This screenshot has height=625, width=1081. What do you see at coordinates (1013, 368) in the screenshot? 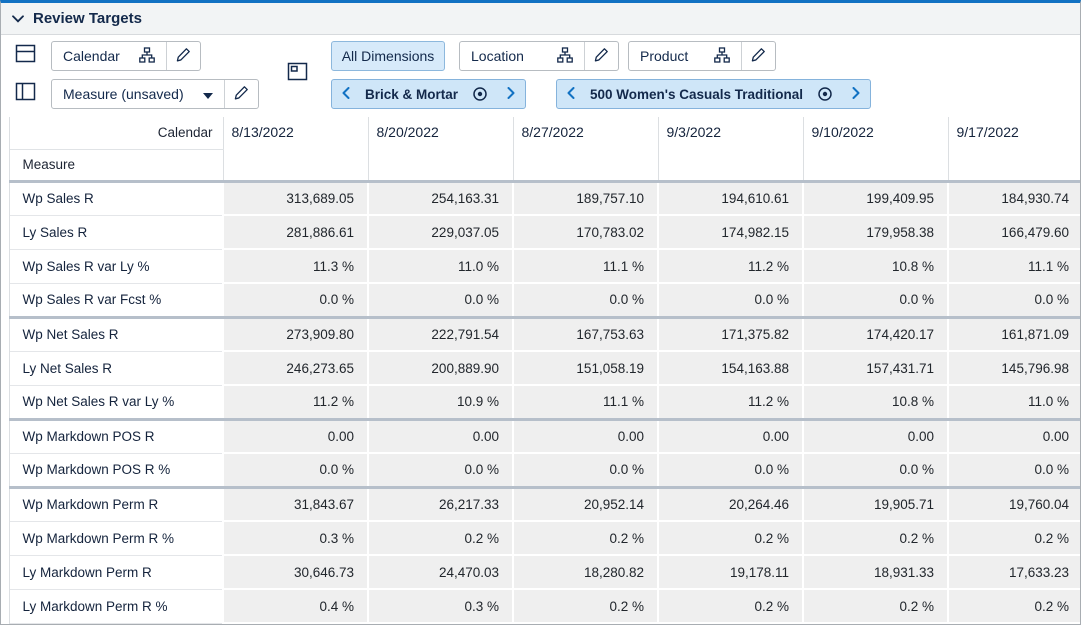
I see `data-cell: 145,796.98` at bounding box center [1013, 368].